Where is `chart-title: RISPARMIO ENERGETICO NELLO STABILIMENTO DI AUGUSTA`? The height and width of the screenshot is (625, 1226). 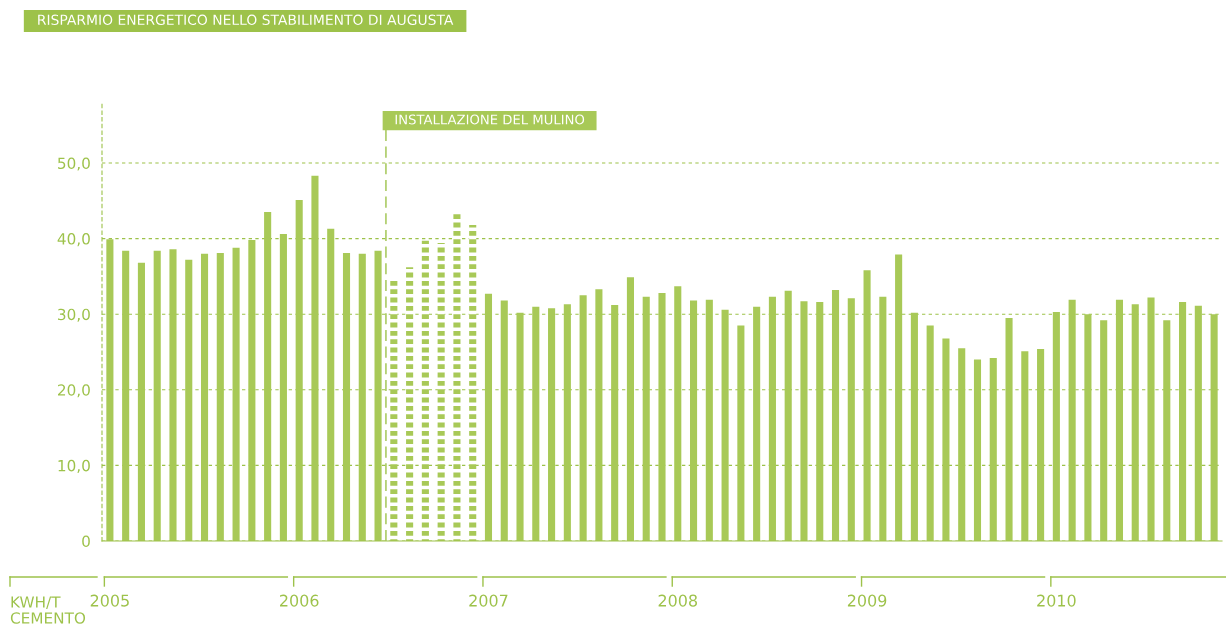 chart-title: RISPARMIO ENERGETICO NELLO STABILIMENTO DI AUGUSTA is located at coordinates (246, 20).